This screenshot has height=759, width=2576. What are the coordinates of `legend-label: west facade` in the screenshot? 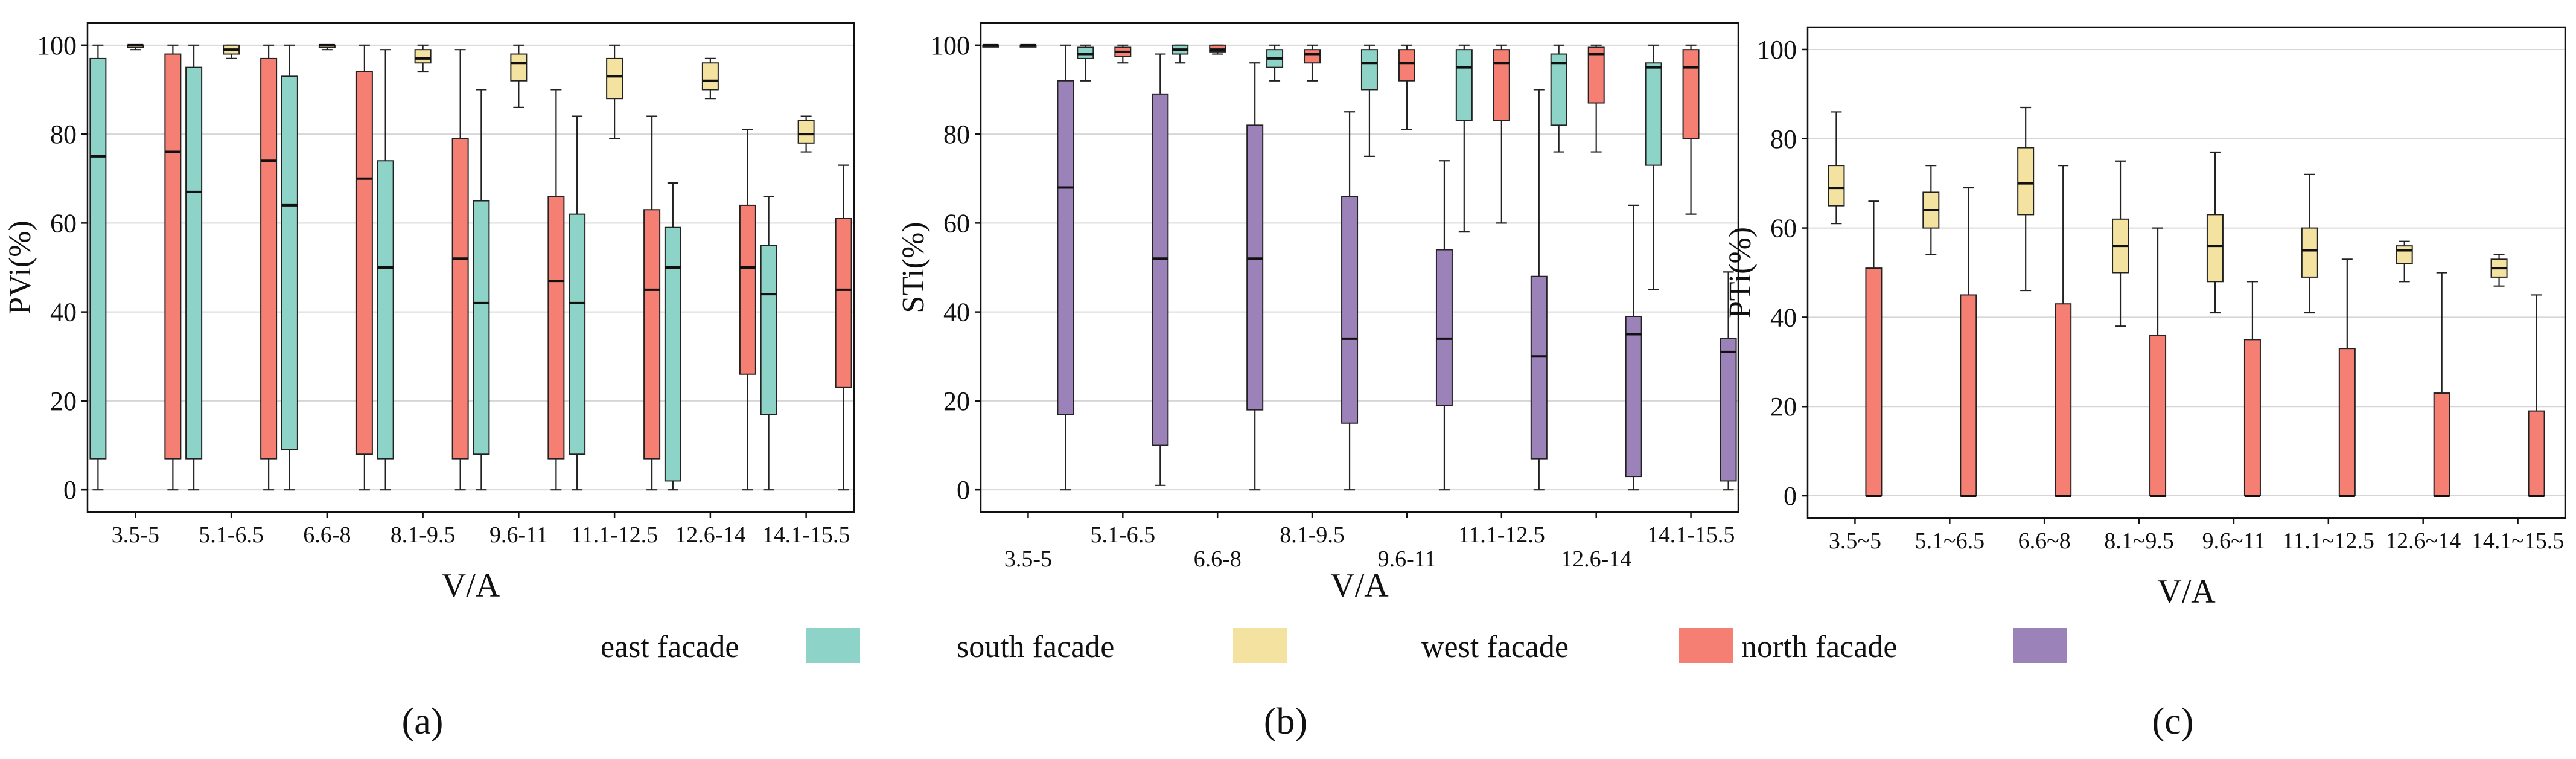 It's located at (1495, 647).